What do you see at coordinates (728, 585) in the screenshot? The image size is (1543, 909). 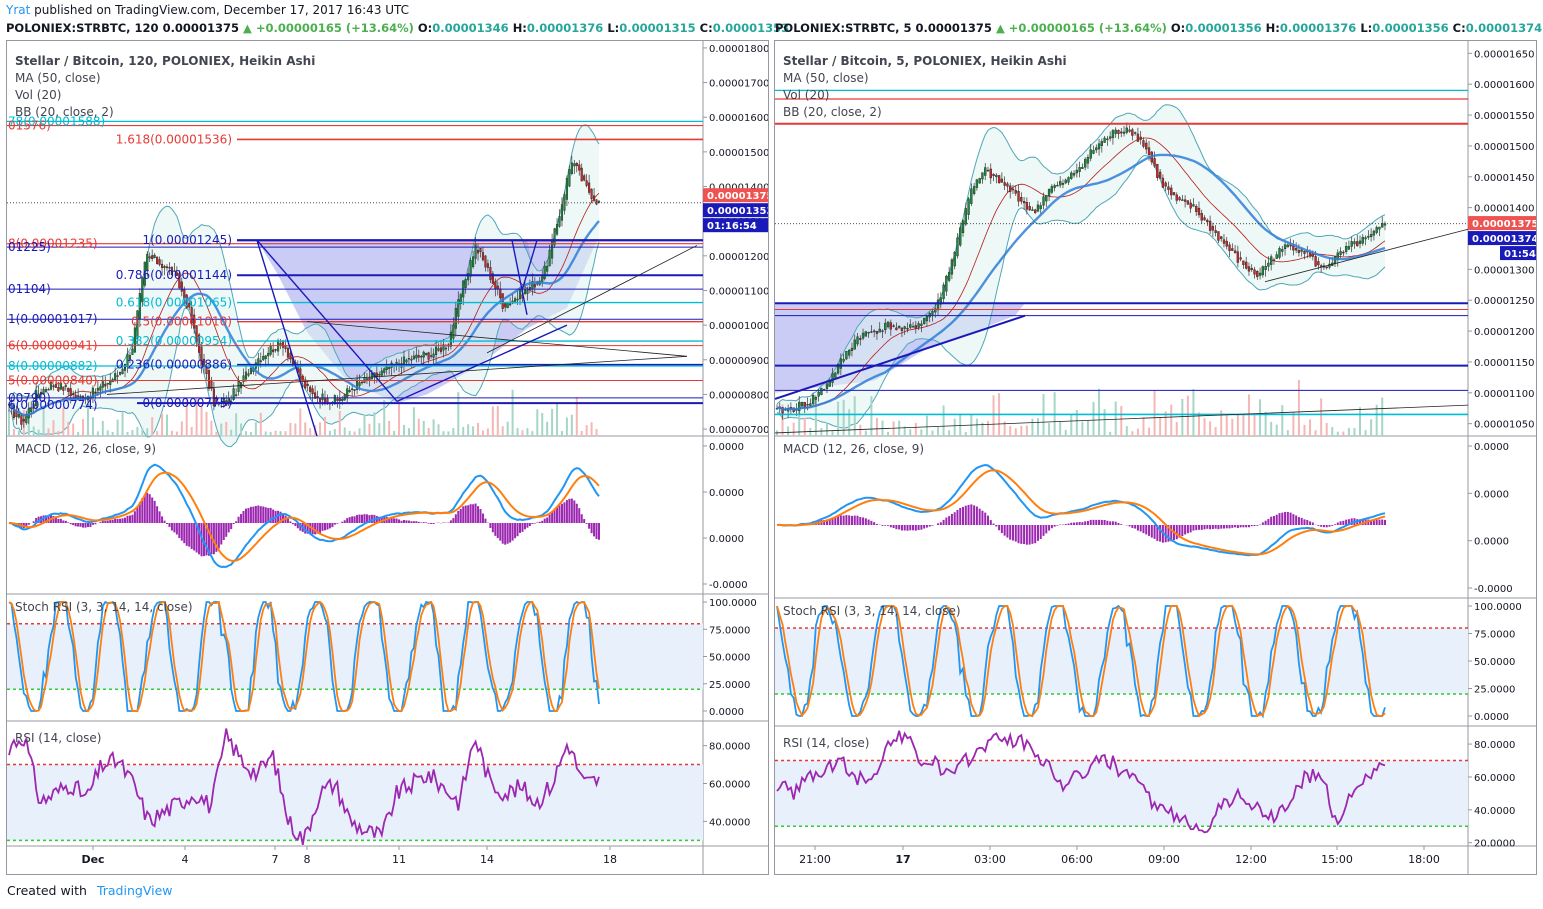 I see `macd-tick-label: -0.0000` at bounding box center [728, 585].